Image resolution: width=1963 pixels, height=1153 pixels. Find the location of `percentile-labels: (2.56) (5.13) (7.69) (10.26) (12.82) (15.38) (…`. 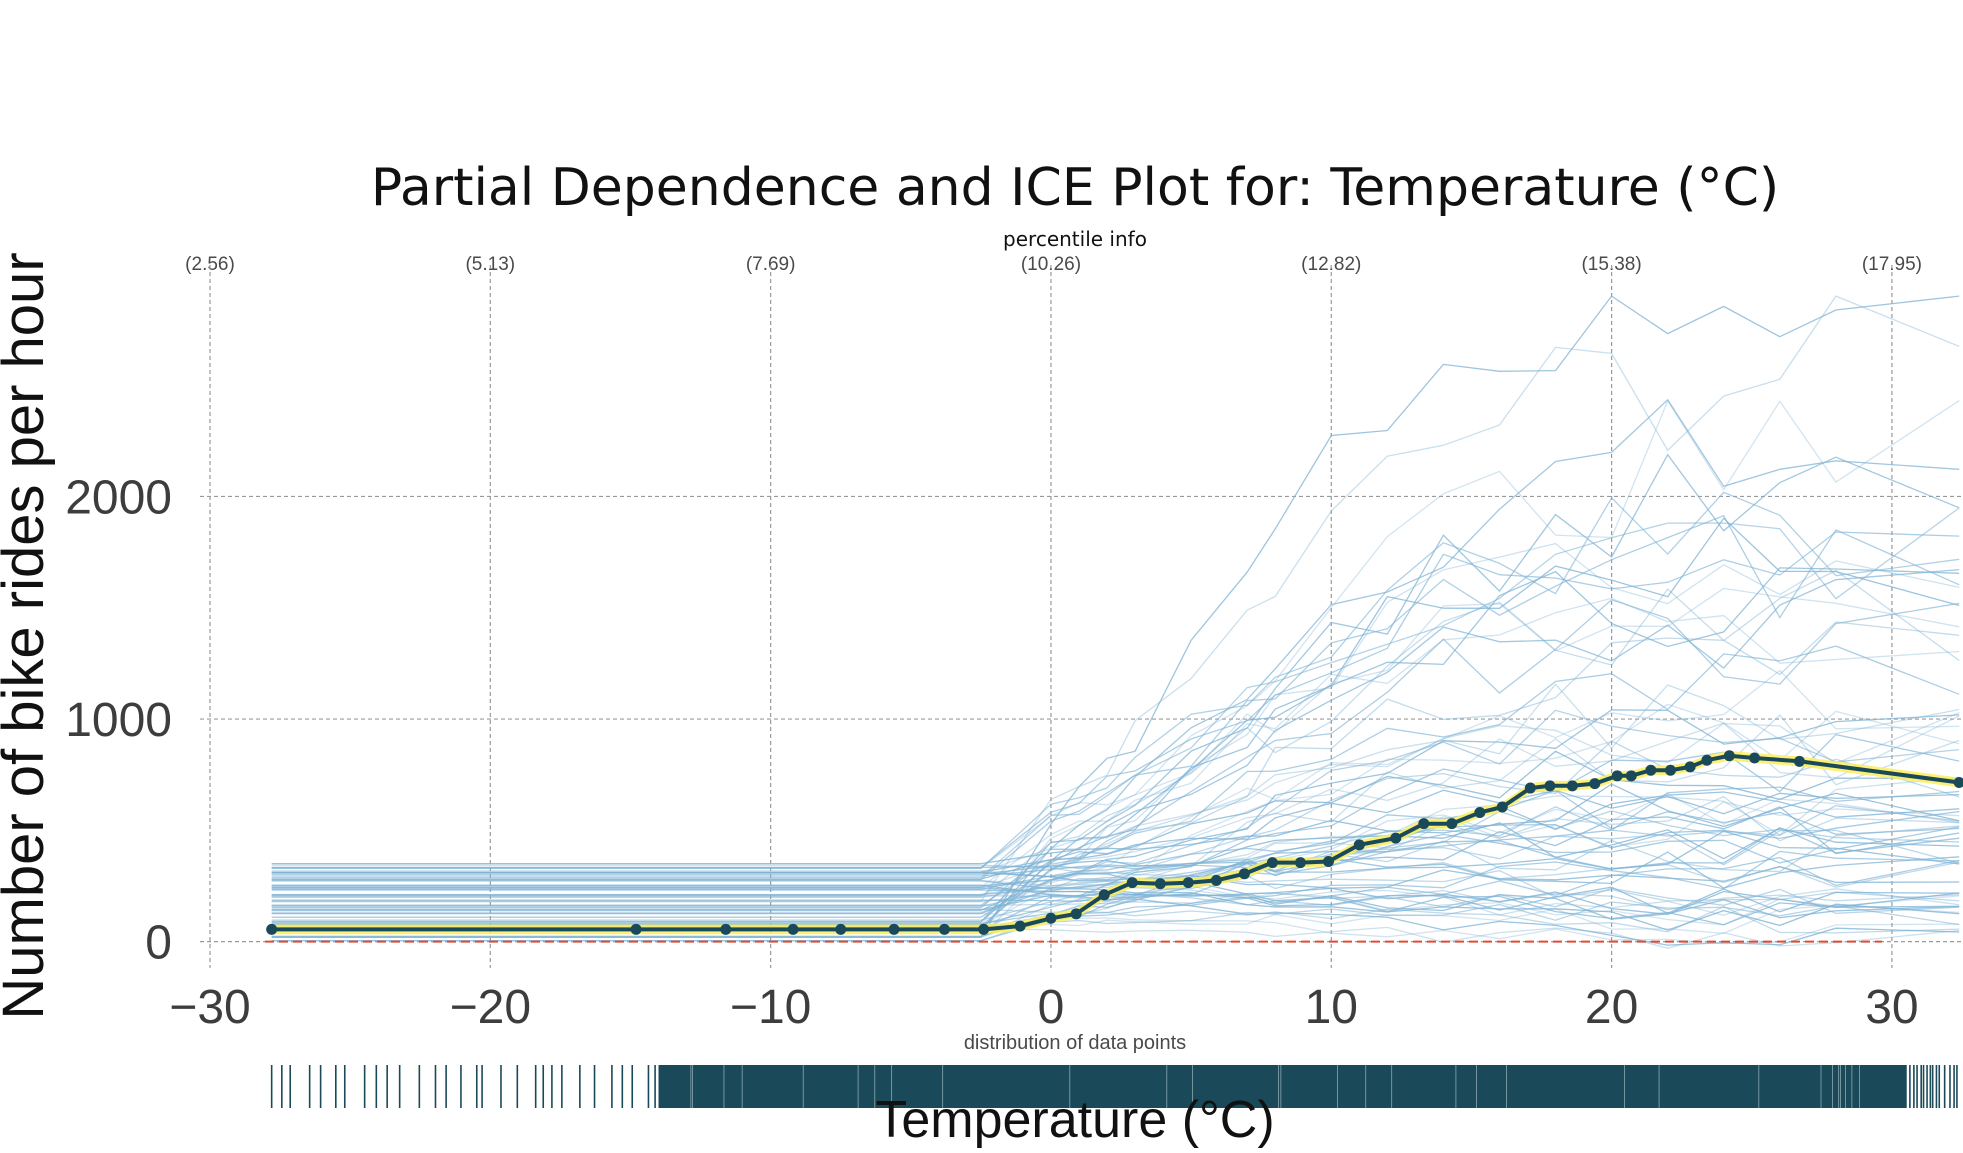

percentile-labels: (2.56) (5.13) (7.69) (10.26) (12.82) (15.38) (… is located at coordinates (1053, 264).